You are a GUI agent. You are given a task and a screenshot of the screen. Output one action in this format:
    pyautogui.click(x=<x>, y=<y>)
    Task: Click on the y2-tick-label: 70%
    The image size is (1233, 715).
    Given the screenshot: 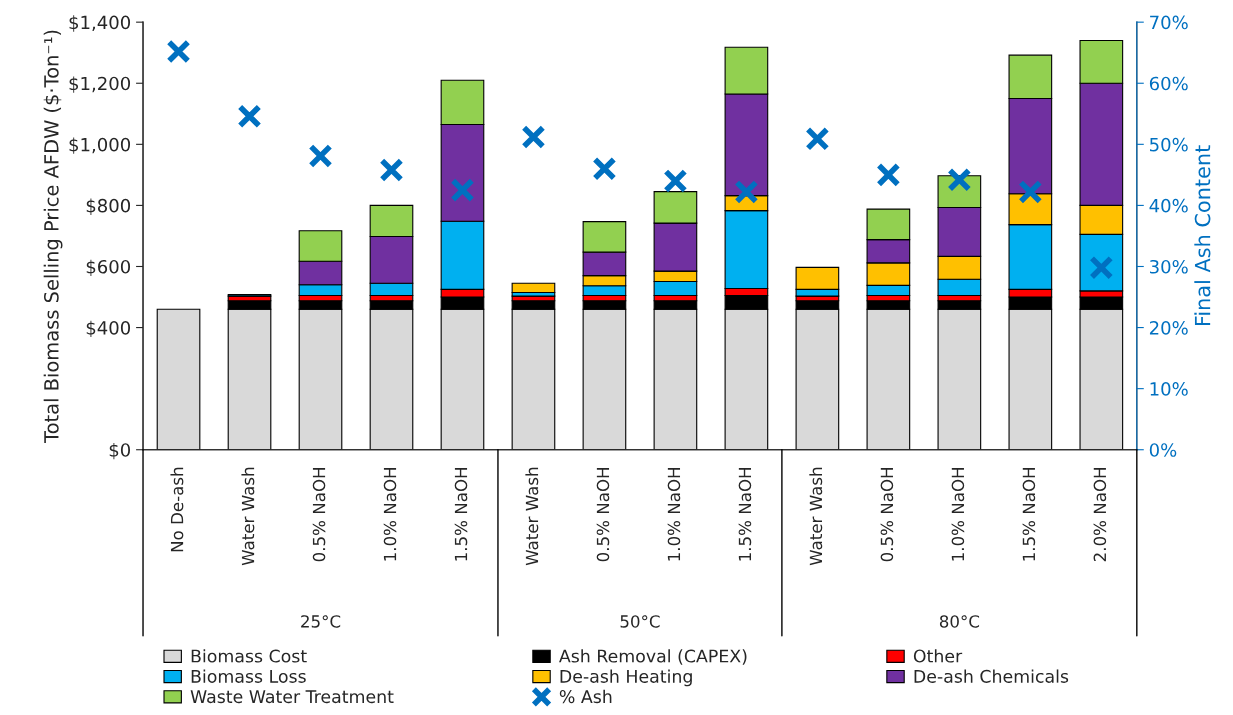 What is the action you would take?
    pyautogui.click(x=1169, y=22)
    